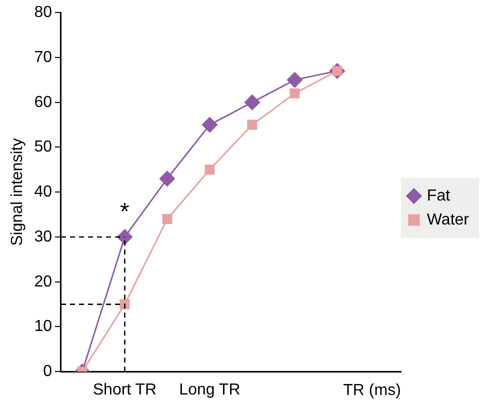 The height and width of the screenshot is (408, 483). Describe the element at coordinates (448, 219) in the screenshot. I see `legend-label: Water` at that location.